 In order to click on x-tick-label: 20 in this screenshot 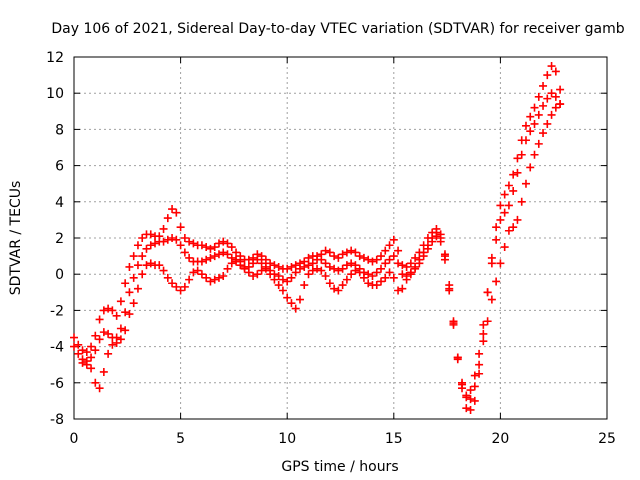, I will do `click(500, 439)`.